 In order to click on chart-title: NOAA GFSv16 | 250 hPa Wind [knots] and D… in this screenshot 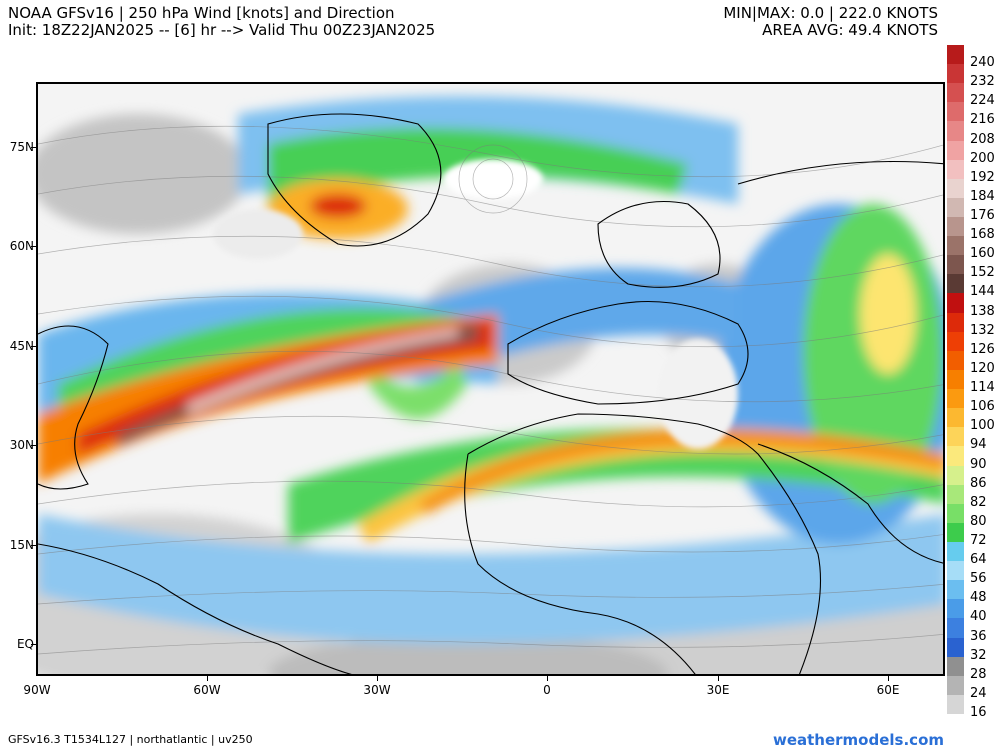, I will do `click(201, 13)`.